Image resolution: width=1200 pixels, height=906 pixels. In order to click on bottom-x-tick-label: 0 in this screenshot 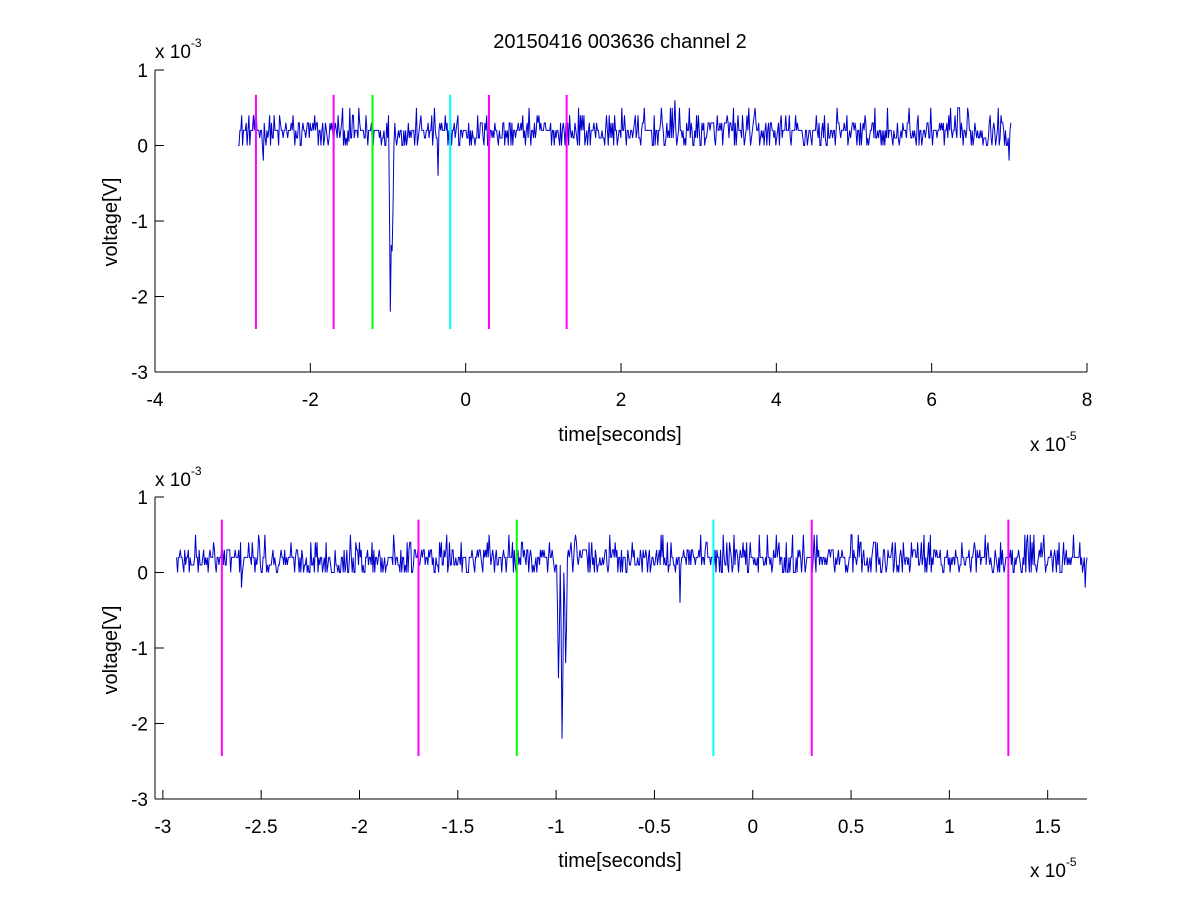, I will do `click(752, 827)`.